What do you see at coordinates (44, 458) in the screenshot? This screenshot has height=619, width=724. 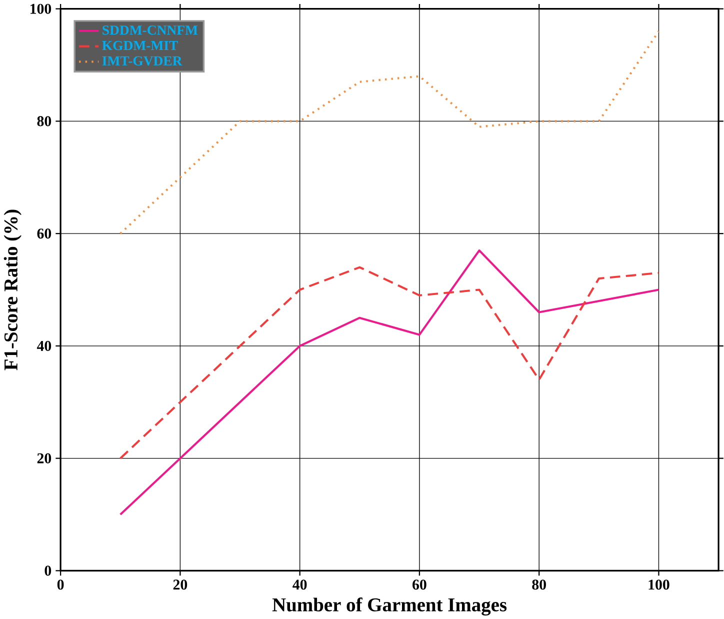 I see `y-tick-label: 20` at bounding box center [44, 458].